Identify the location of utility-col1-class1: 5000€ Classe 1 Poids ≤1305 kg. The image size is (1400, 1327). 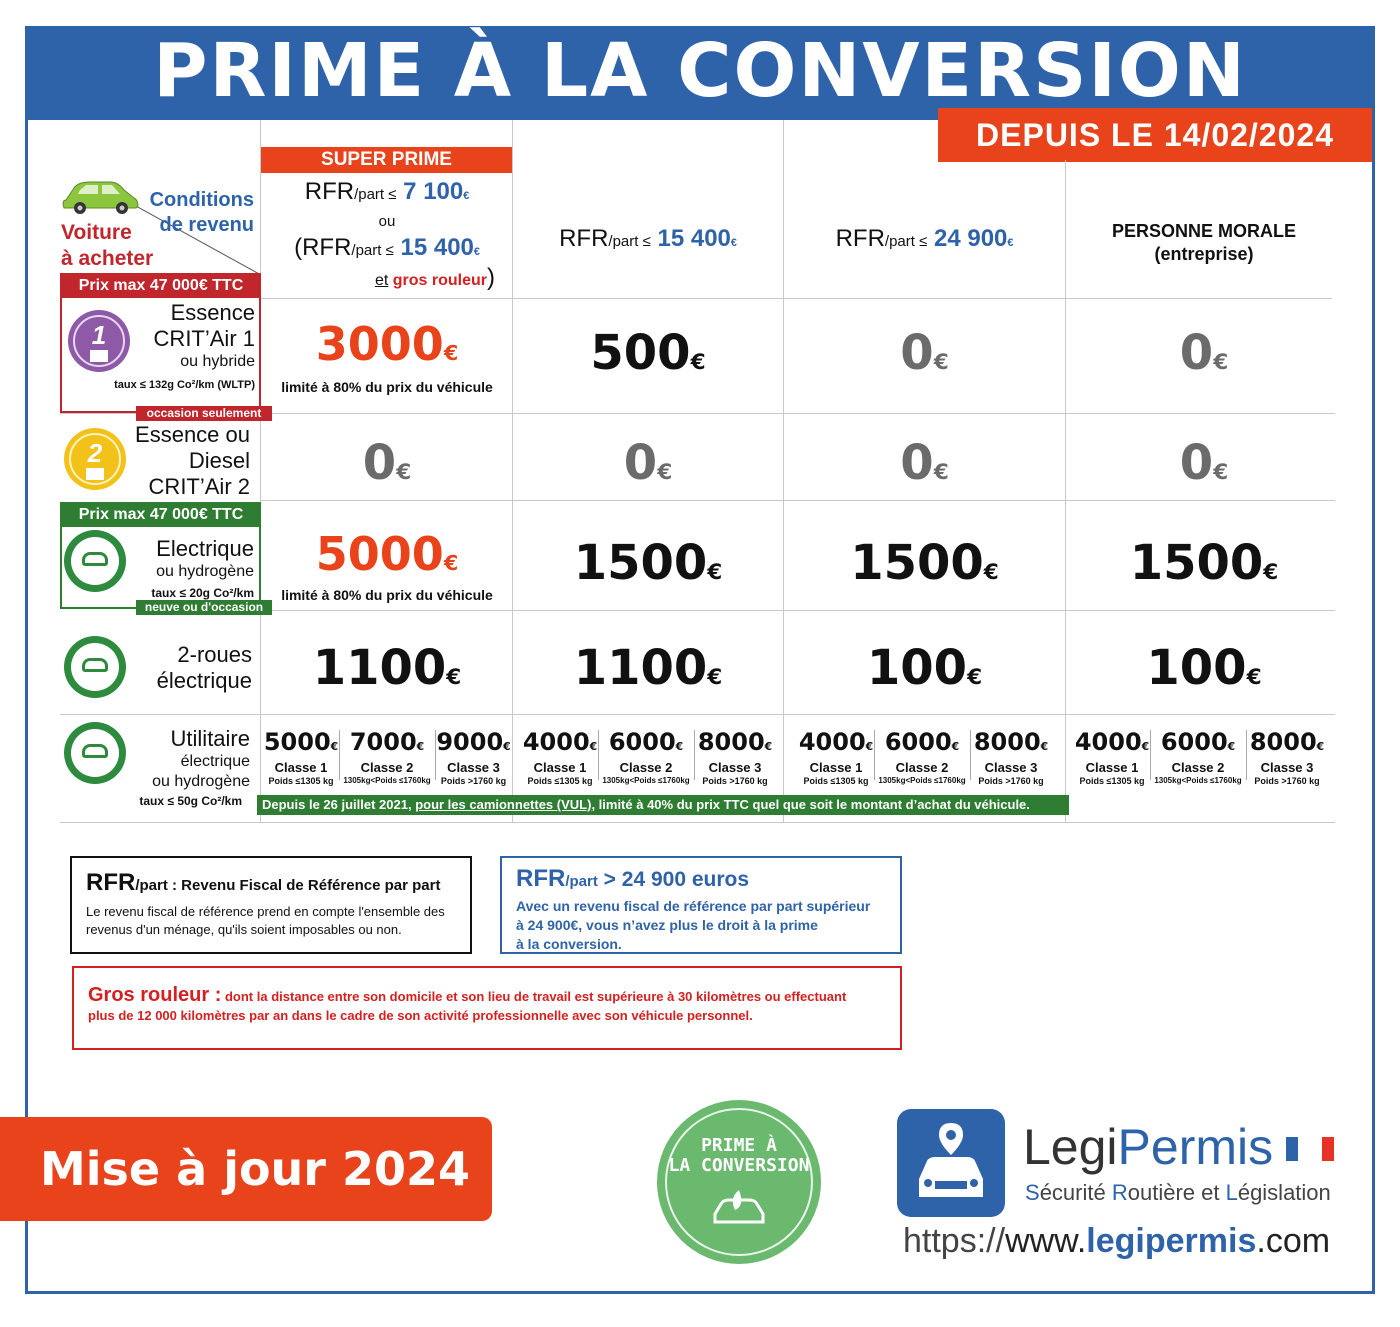
(301, 757).